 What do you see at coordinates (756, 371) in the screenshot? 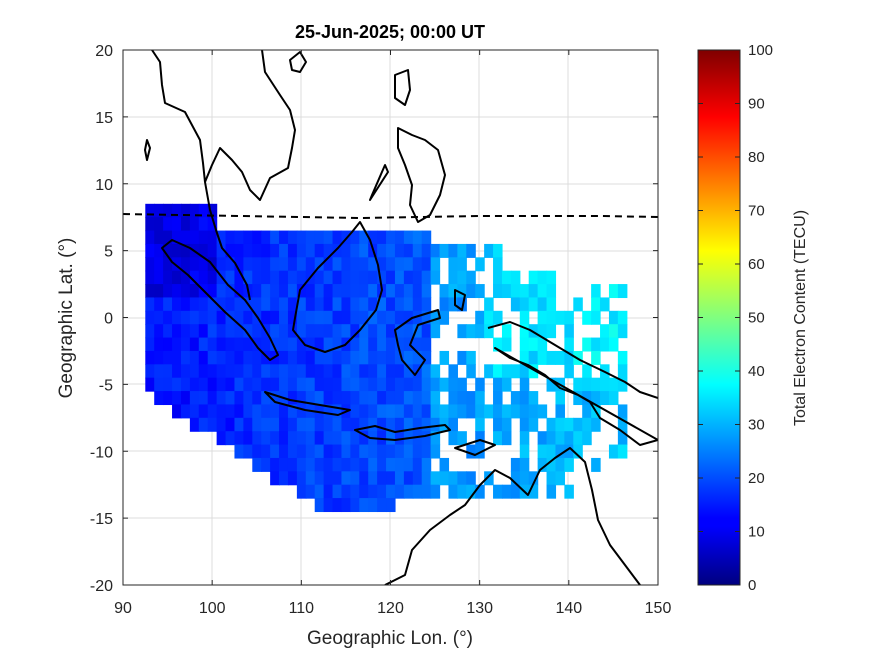
I see `colorbar-tick-label: 40` at bounding box center [756, 371].